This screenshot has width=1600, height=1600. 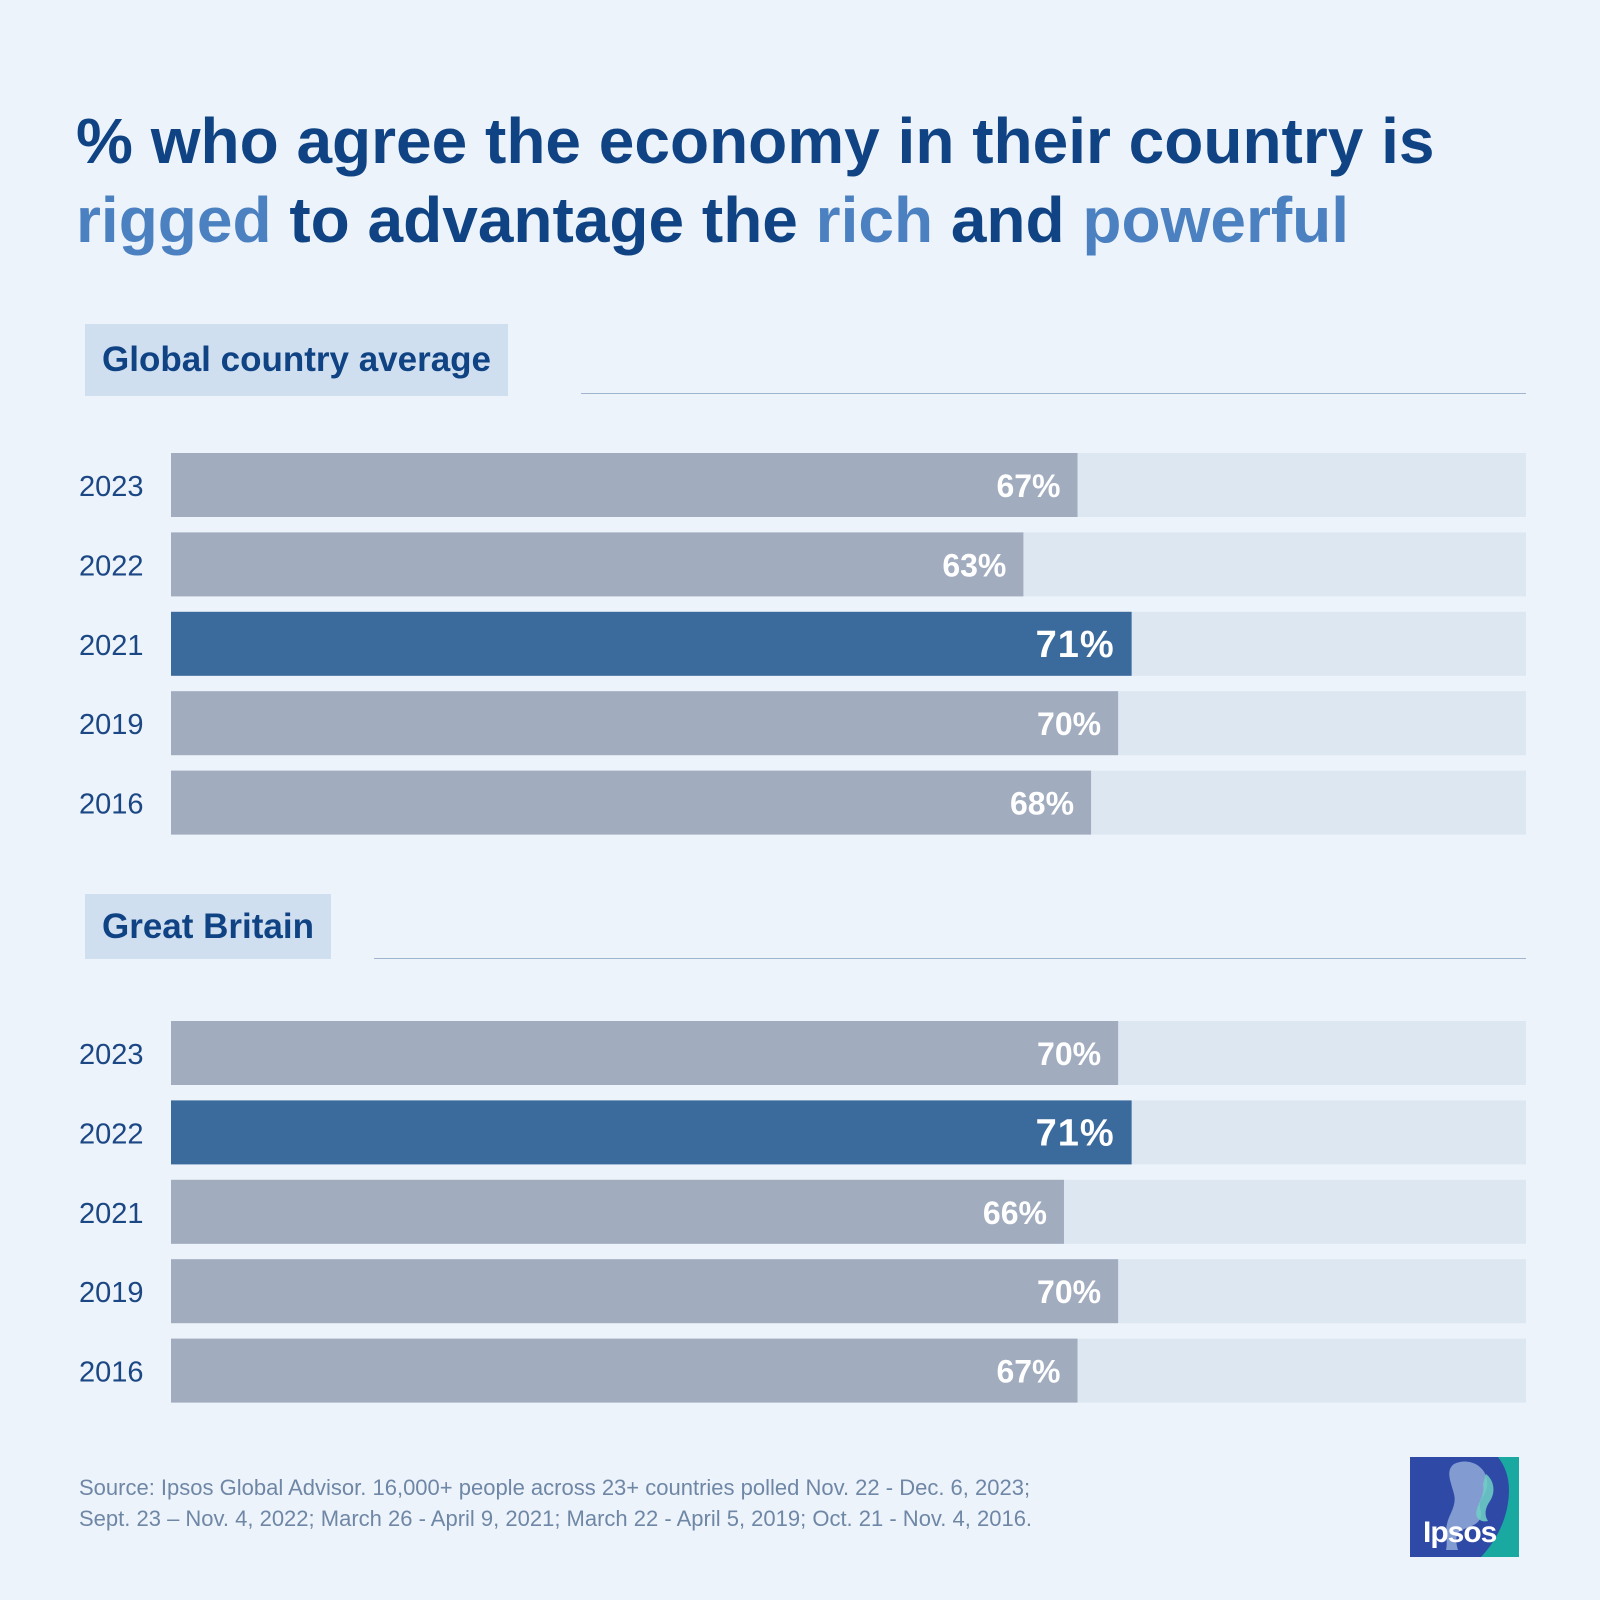 I want to click on gb-year-label-2021: 2021, so click(x=111, y=1214).